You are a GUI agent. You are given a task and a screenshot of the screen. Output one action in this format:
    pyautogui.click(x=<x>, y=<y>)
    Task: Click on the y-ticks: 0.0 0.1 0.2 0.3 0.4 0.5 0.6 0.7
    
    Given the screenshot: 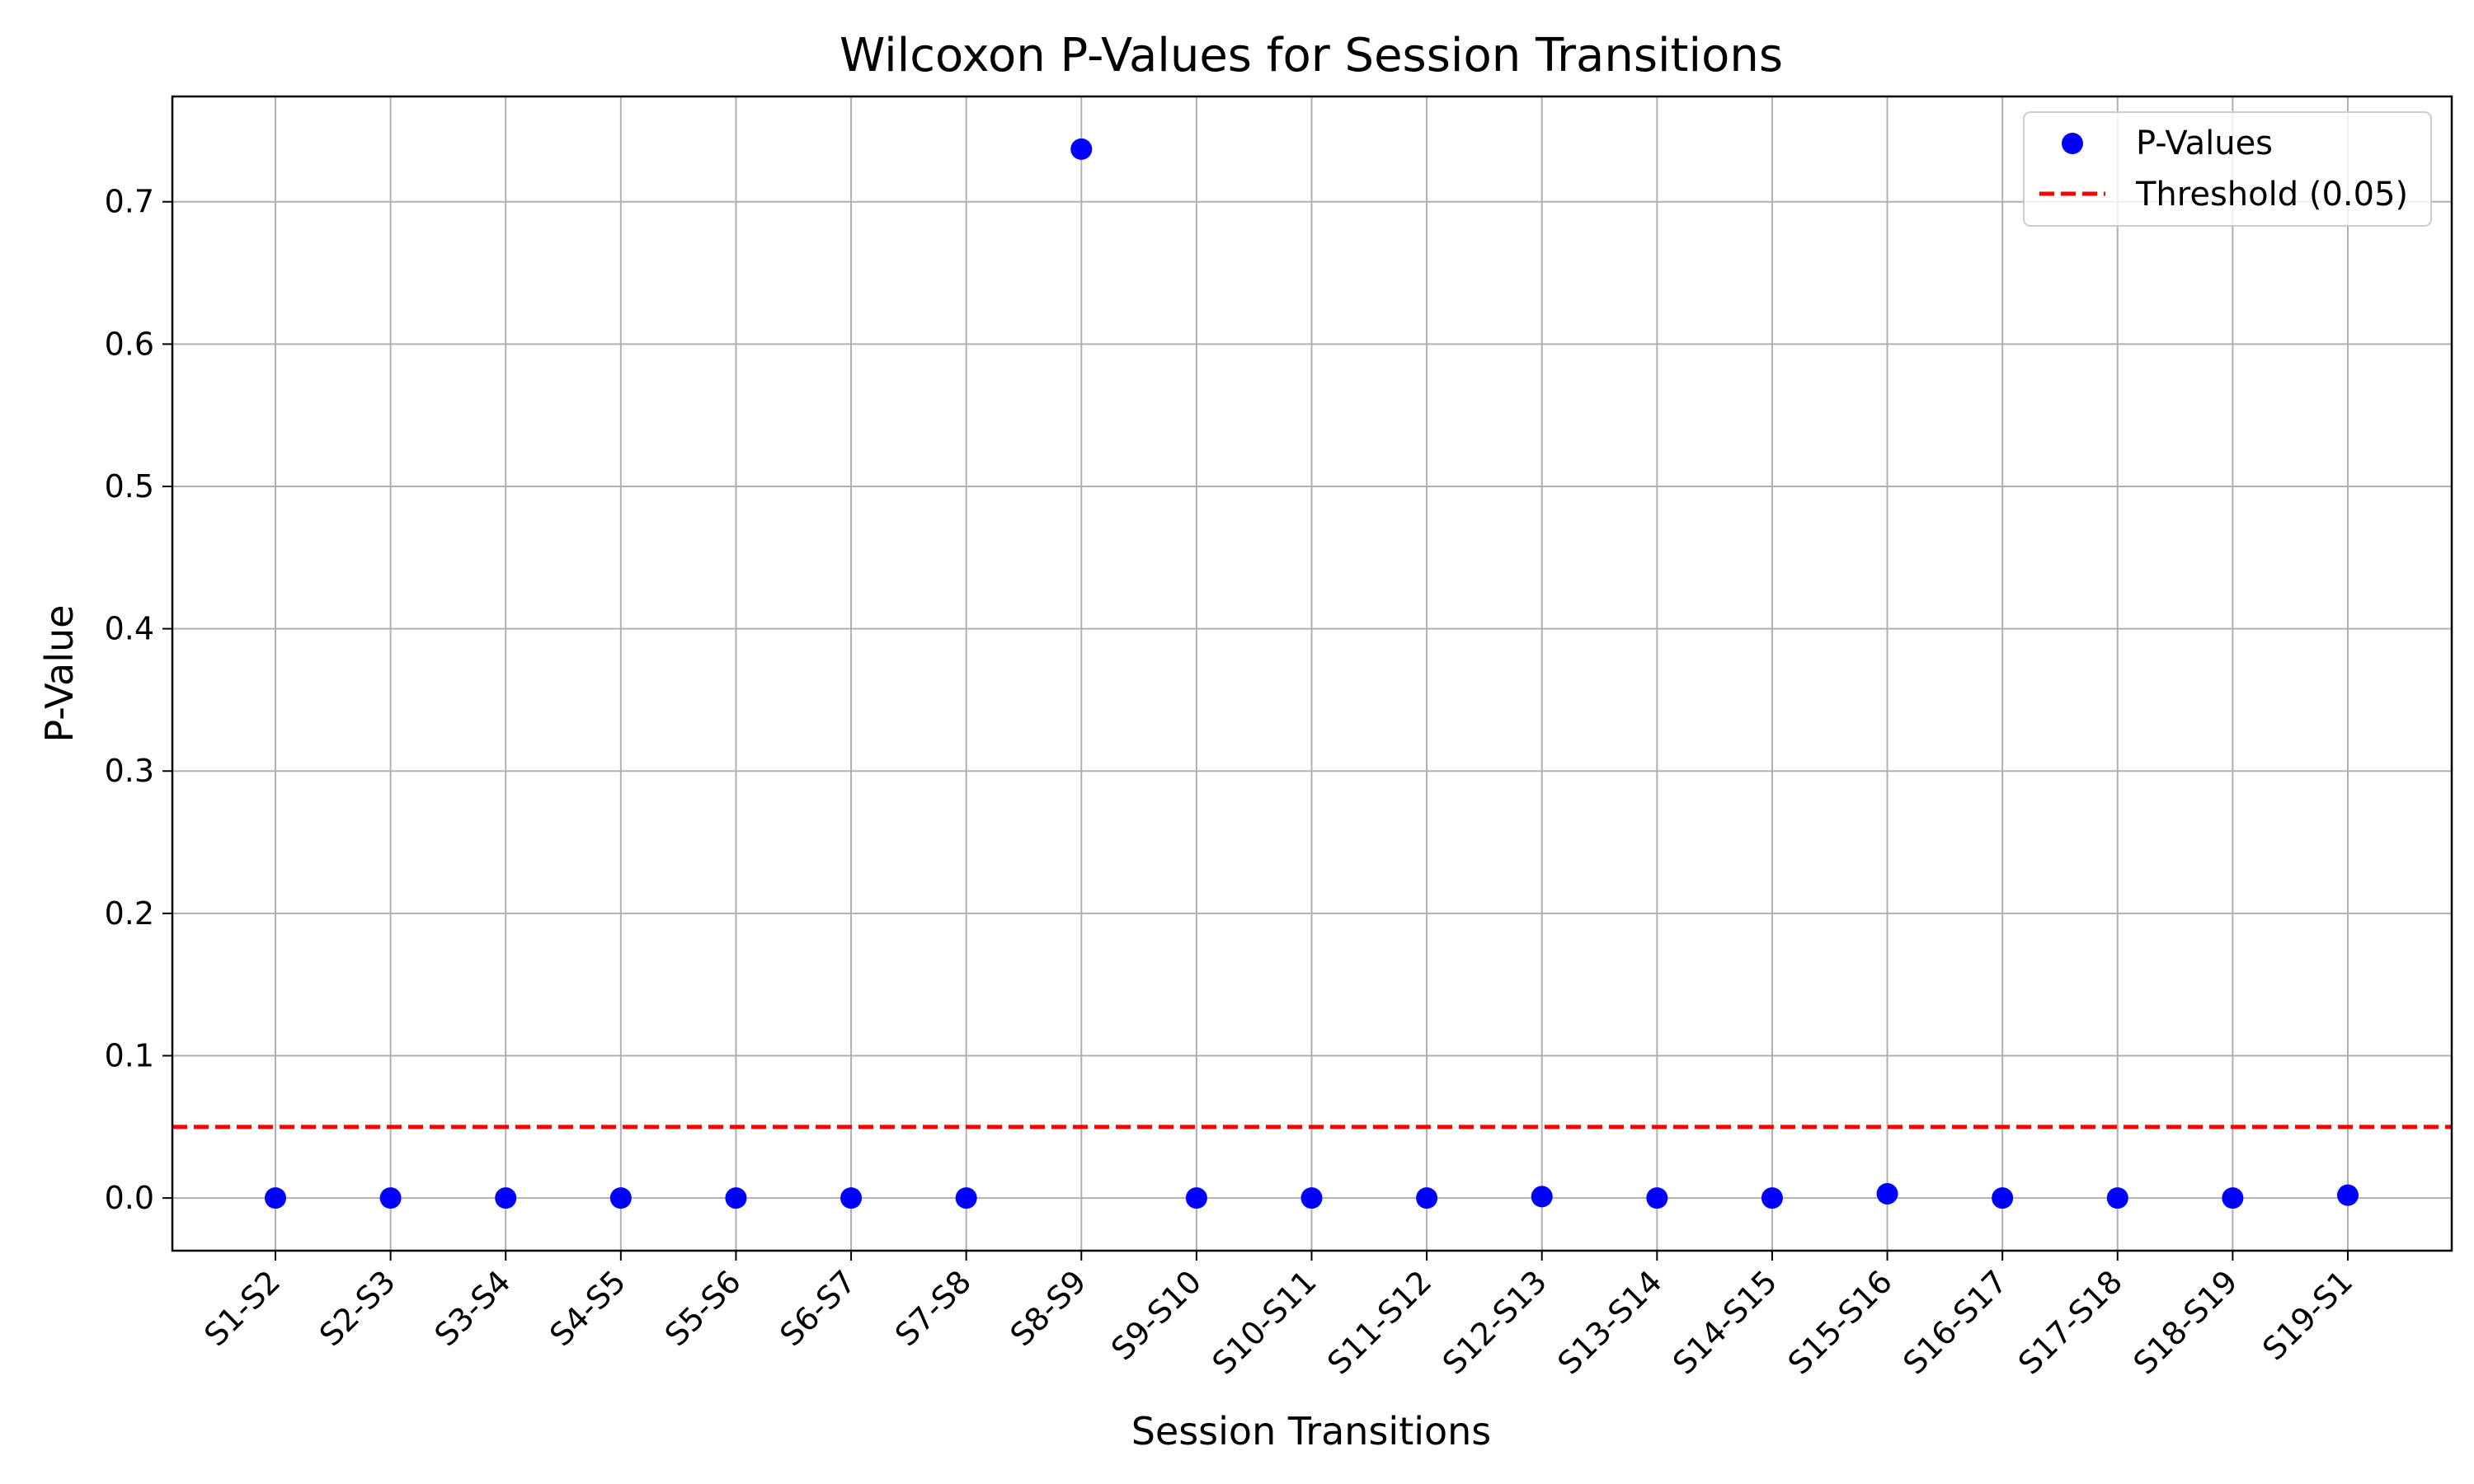 What is the action you would take?
    pyautogui.click(x=138, y=700)
    